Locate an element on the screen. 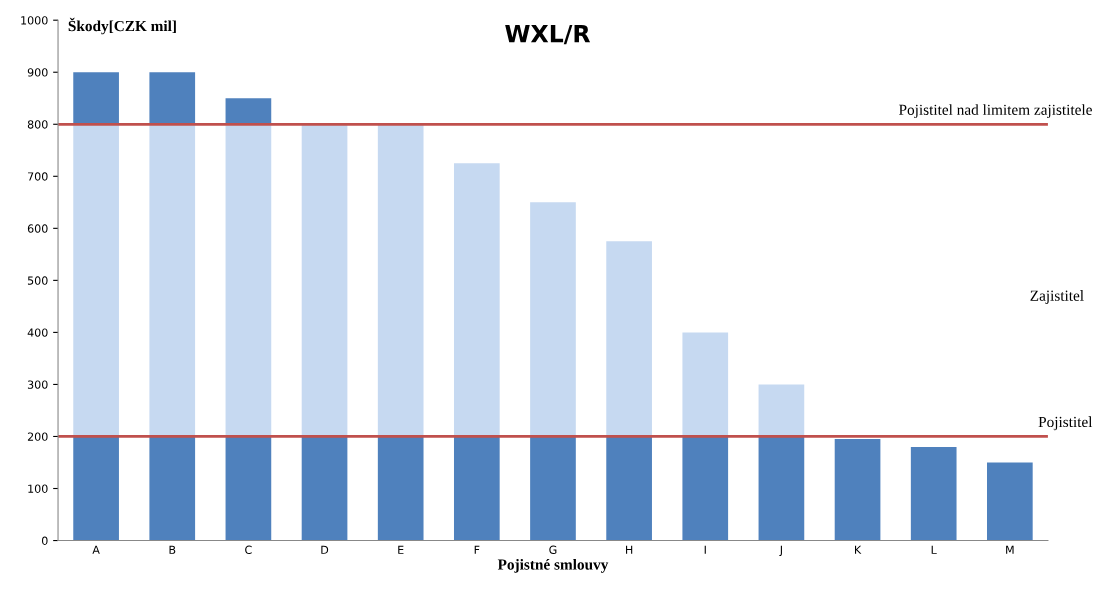 This screenshot has height=594, width=1095. chart-title: WXL/R is located at coordinates (548, 34).